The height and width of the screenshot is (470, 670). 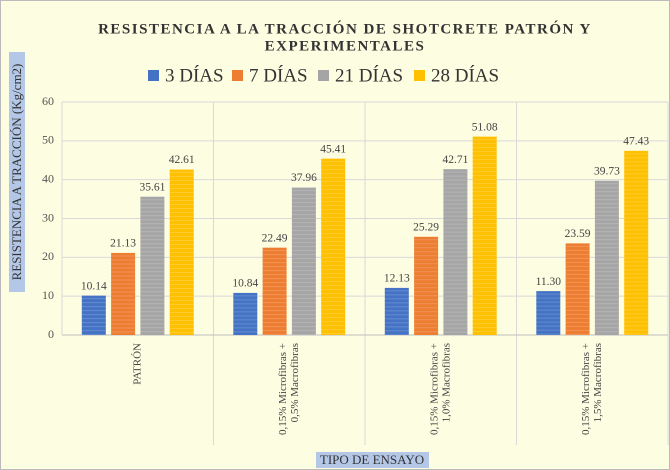 What do you see at coordinates (51, 334) in the screenshot?
I see `y-tick-label: 0` at bounding box center [51, 334].